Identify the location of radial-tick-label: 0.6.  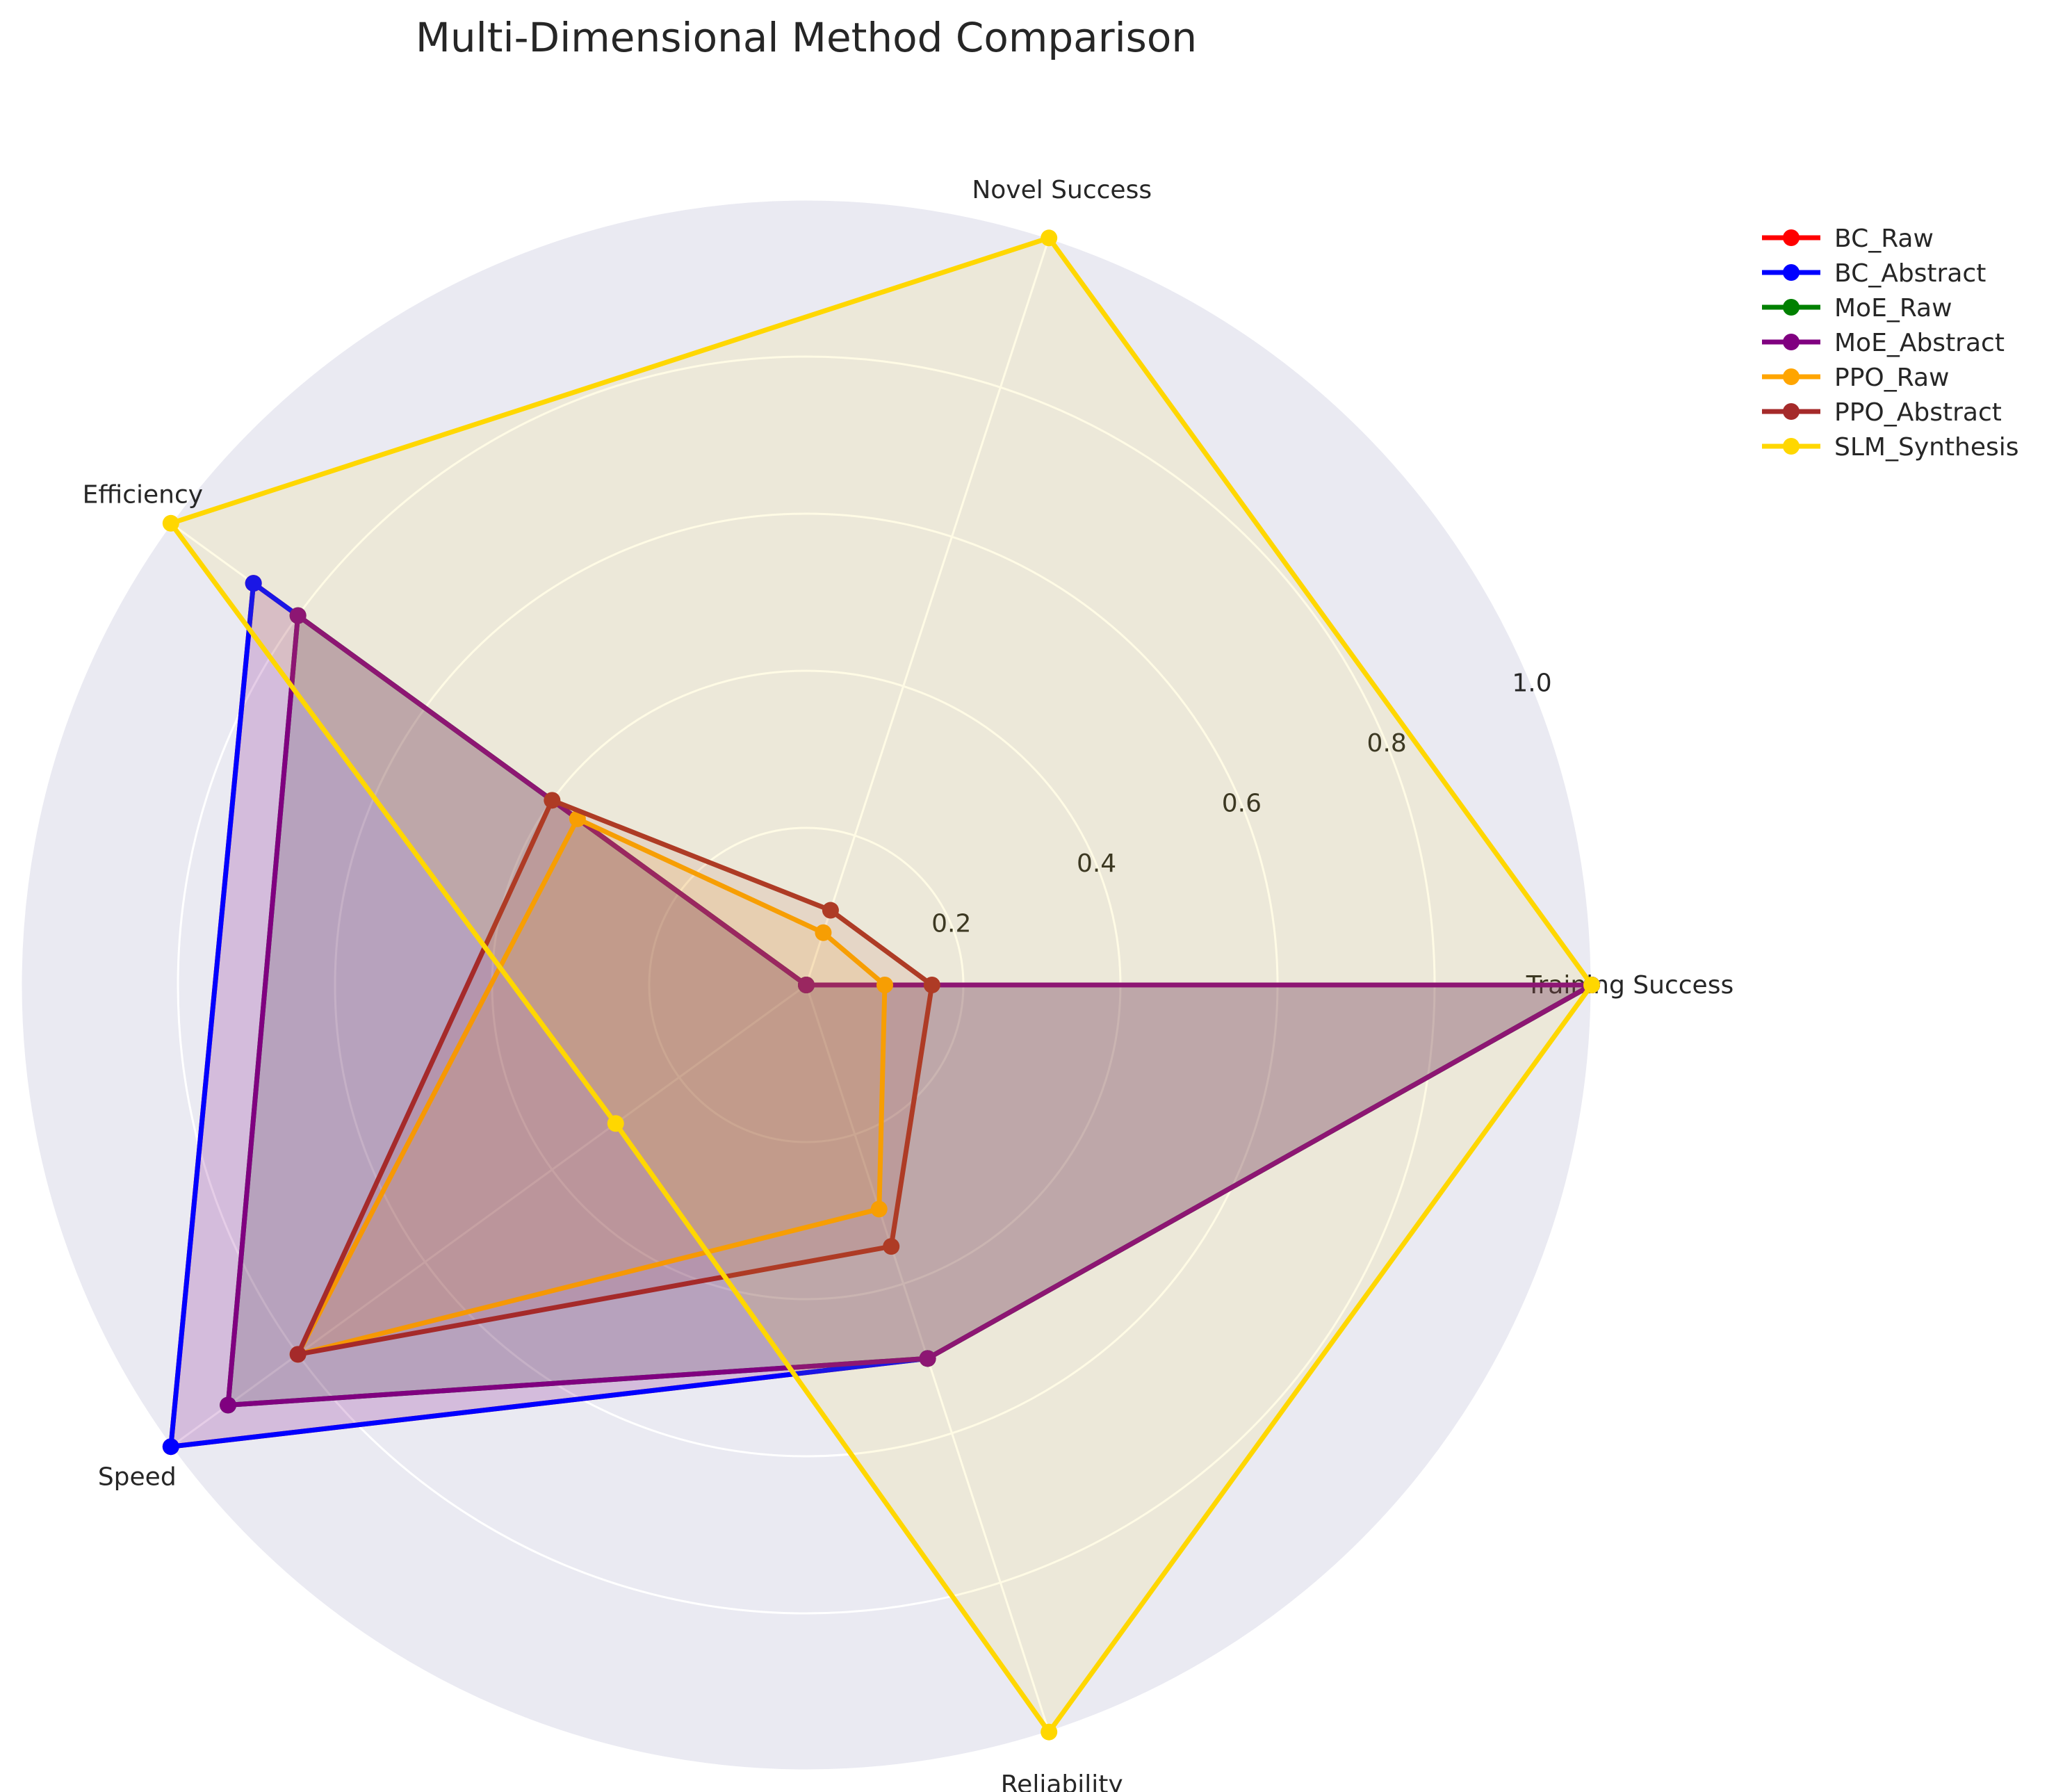
(1242, 804).